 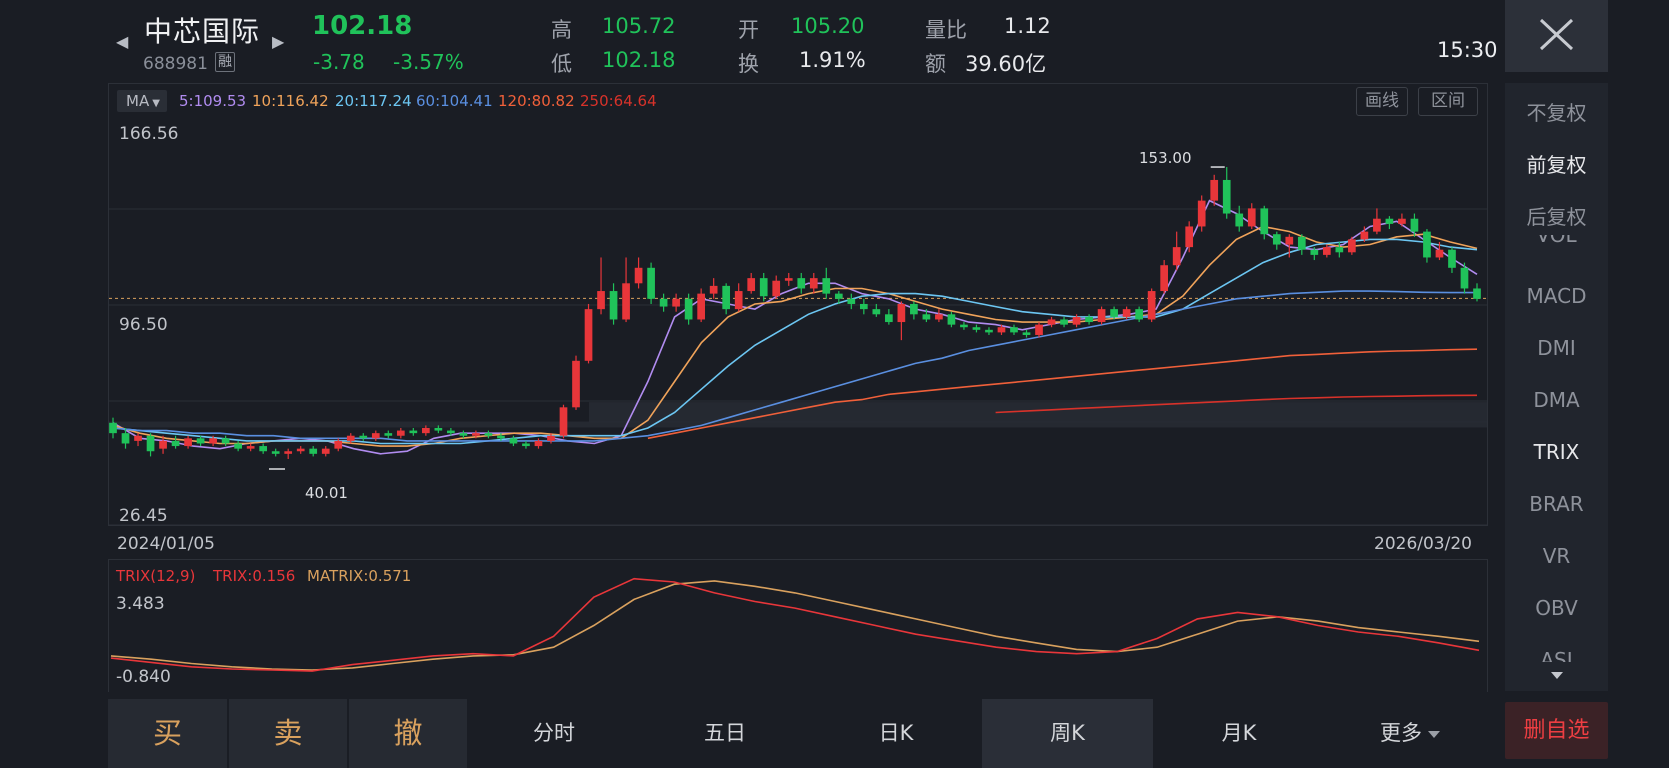 I want to click on rp-vol: VOL, so click(x=1556, y=241).